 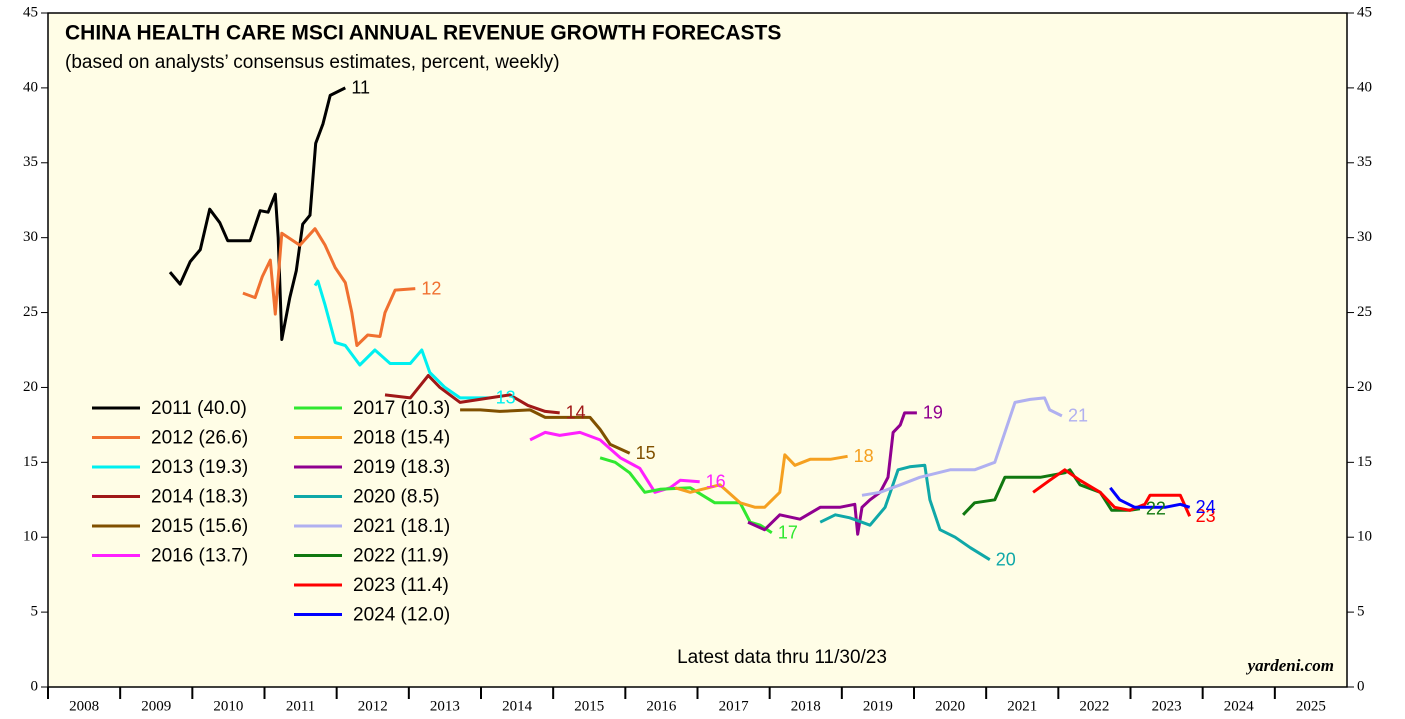 What do you see at coordinates (199, 408) in the screenshot?
I see `legend-label: 2011 (40.0)` at bounding box center [199, 408].